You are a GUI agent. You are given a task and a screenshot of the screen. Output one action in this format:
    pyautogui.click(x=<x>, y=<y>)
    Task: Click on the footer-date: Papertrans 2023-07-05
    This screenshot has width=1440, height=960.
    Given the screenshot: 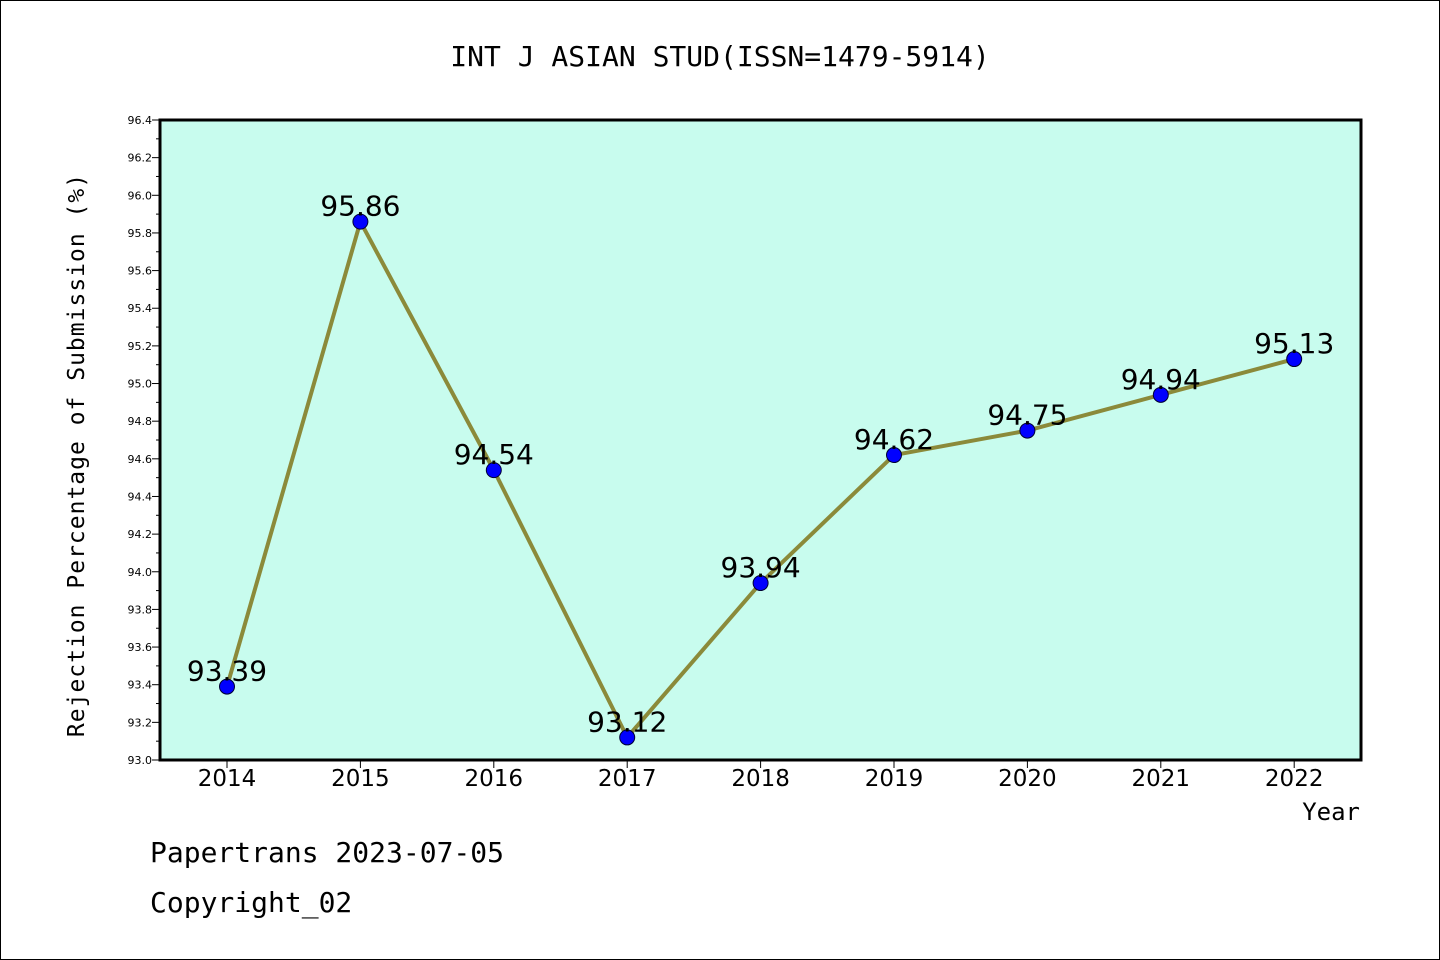 What is the action you would take?
    pyautogui.click(x=327, y=852)
    